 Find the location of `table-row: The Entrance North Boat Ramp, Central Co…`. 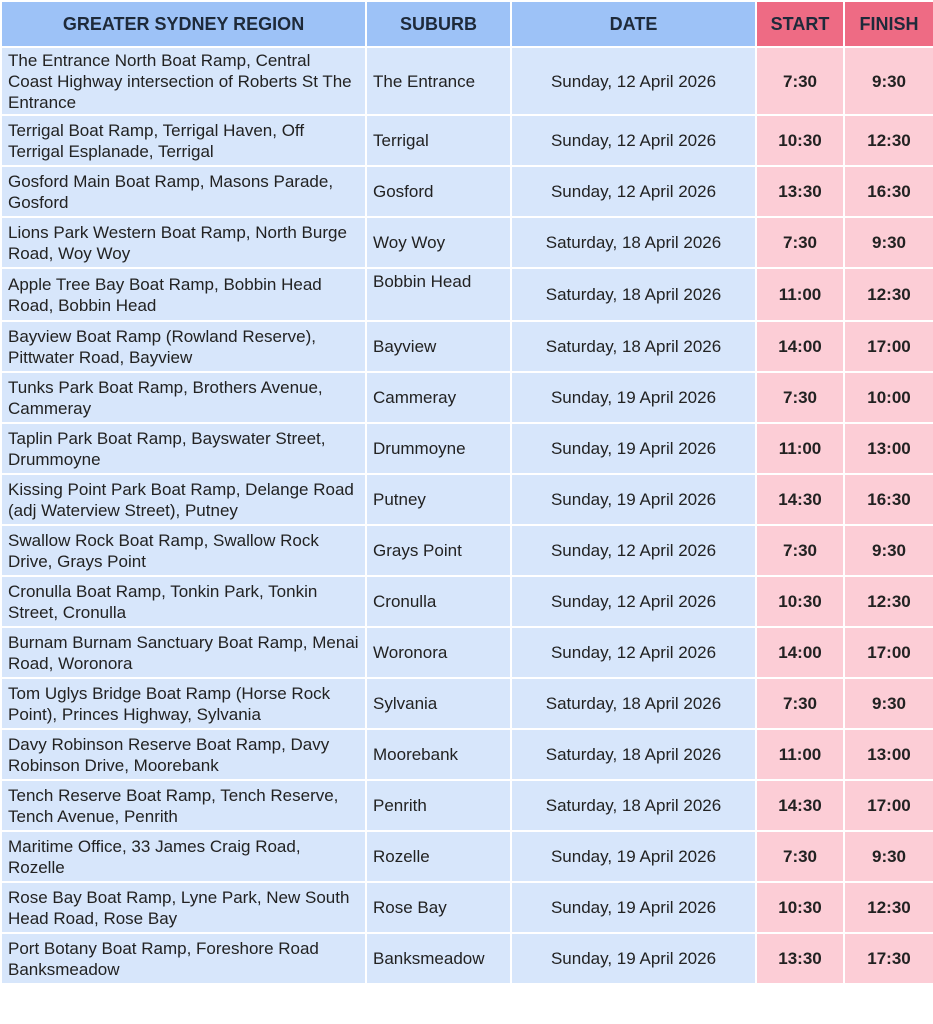

table-row: The Entrance North Boat Ramp, Central Co… is located at coordinates (466, 81).